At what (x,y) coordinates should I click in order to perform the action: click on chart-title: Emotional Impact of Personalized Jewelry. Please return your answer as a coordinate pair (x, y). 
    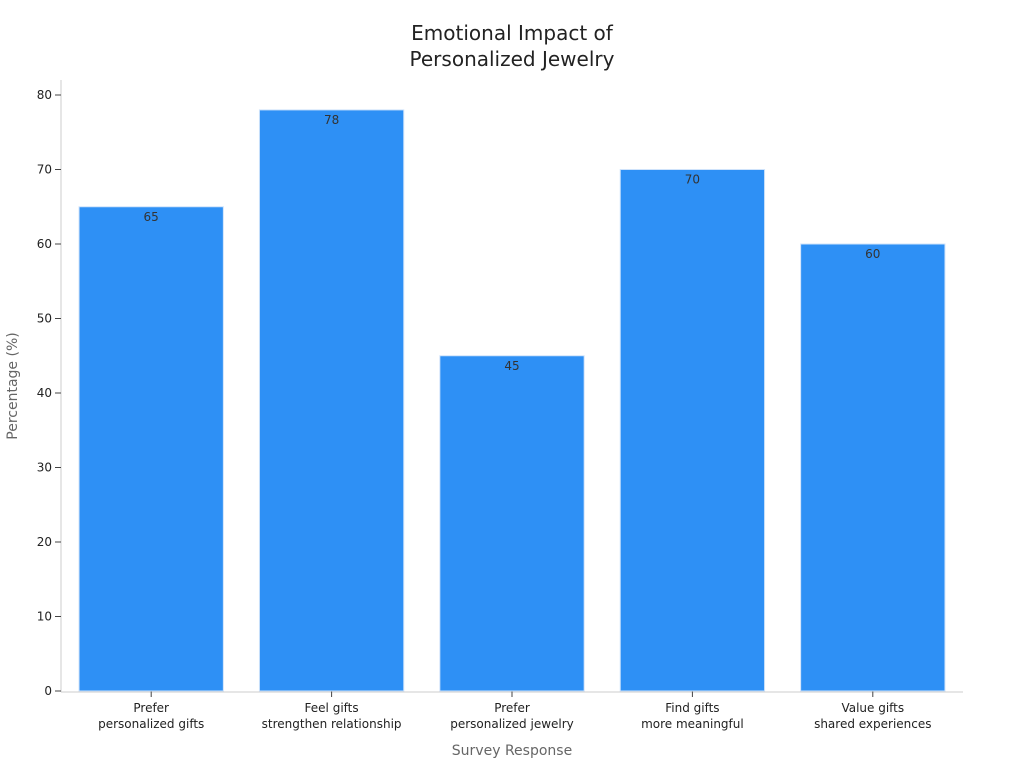
    Looking at the image, I should click on (512, 46).